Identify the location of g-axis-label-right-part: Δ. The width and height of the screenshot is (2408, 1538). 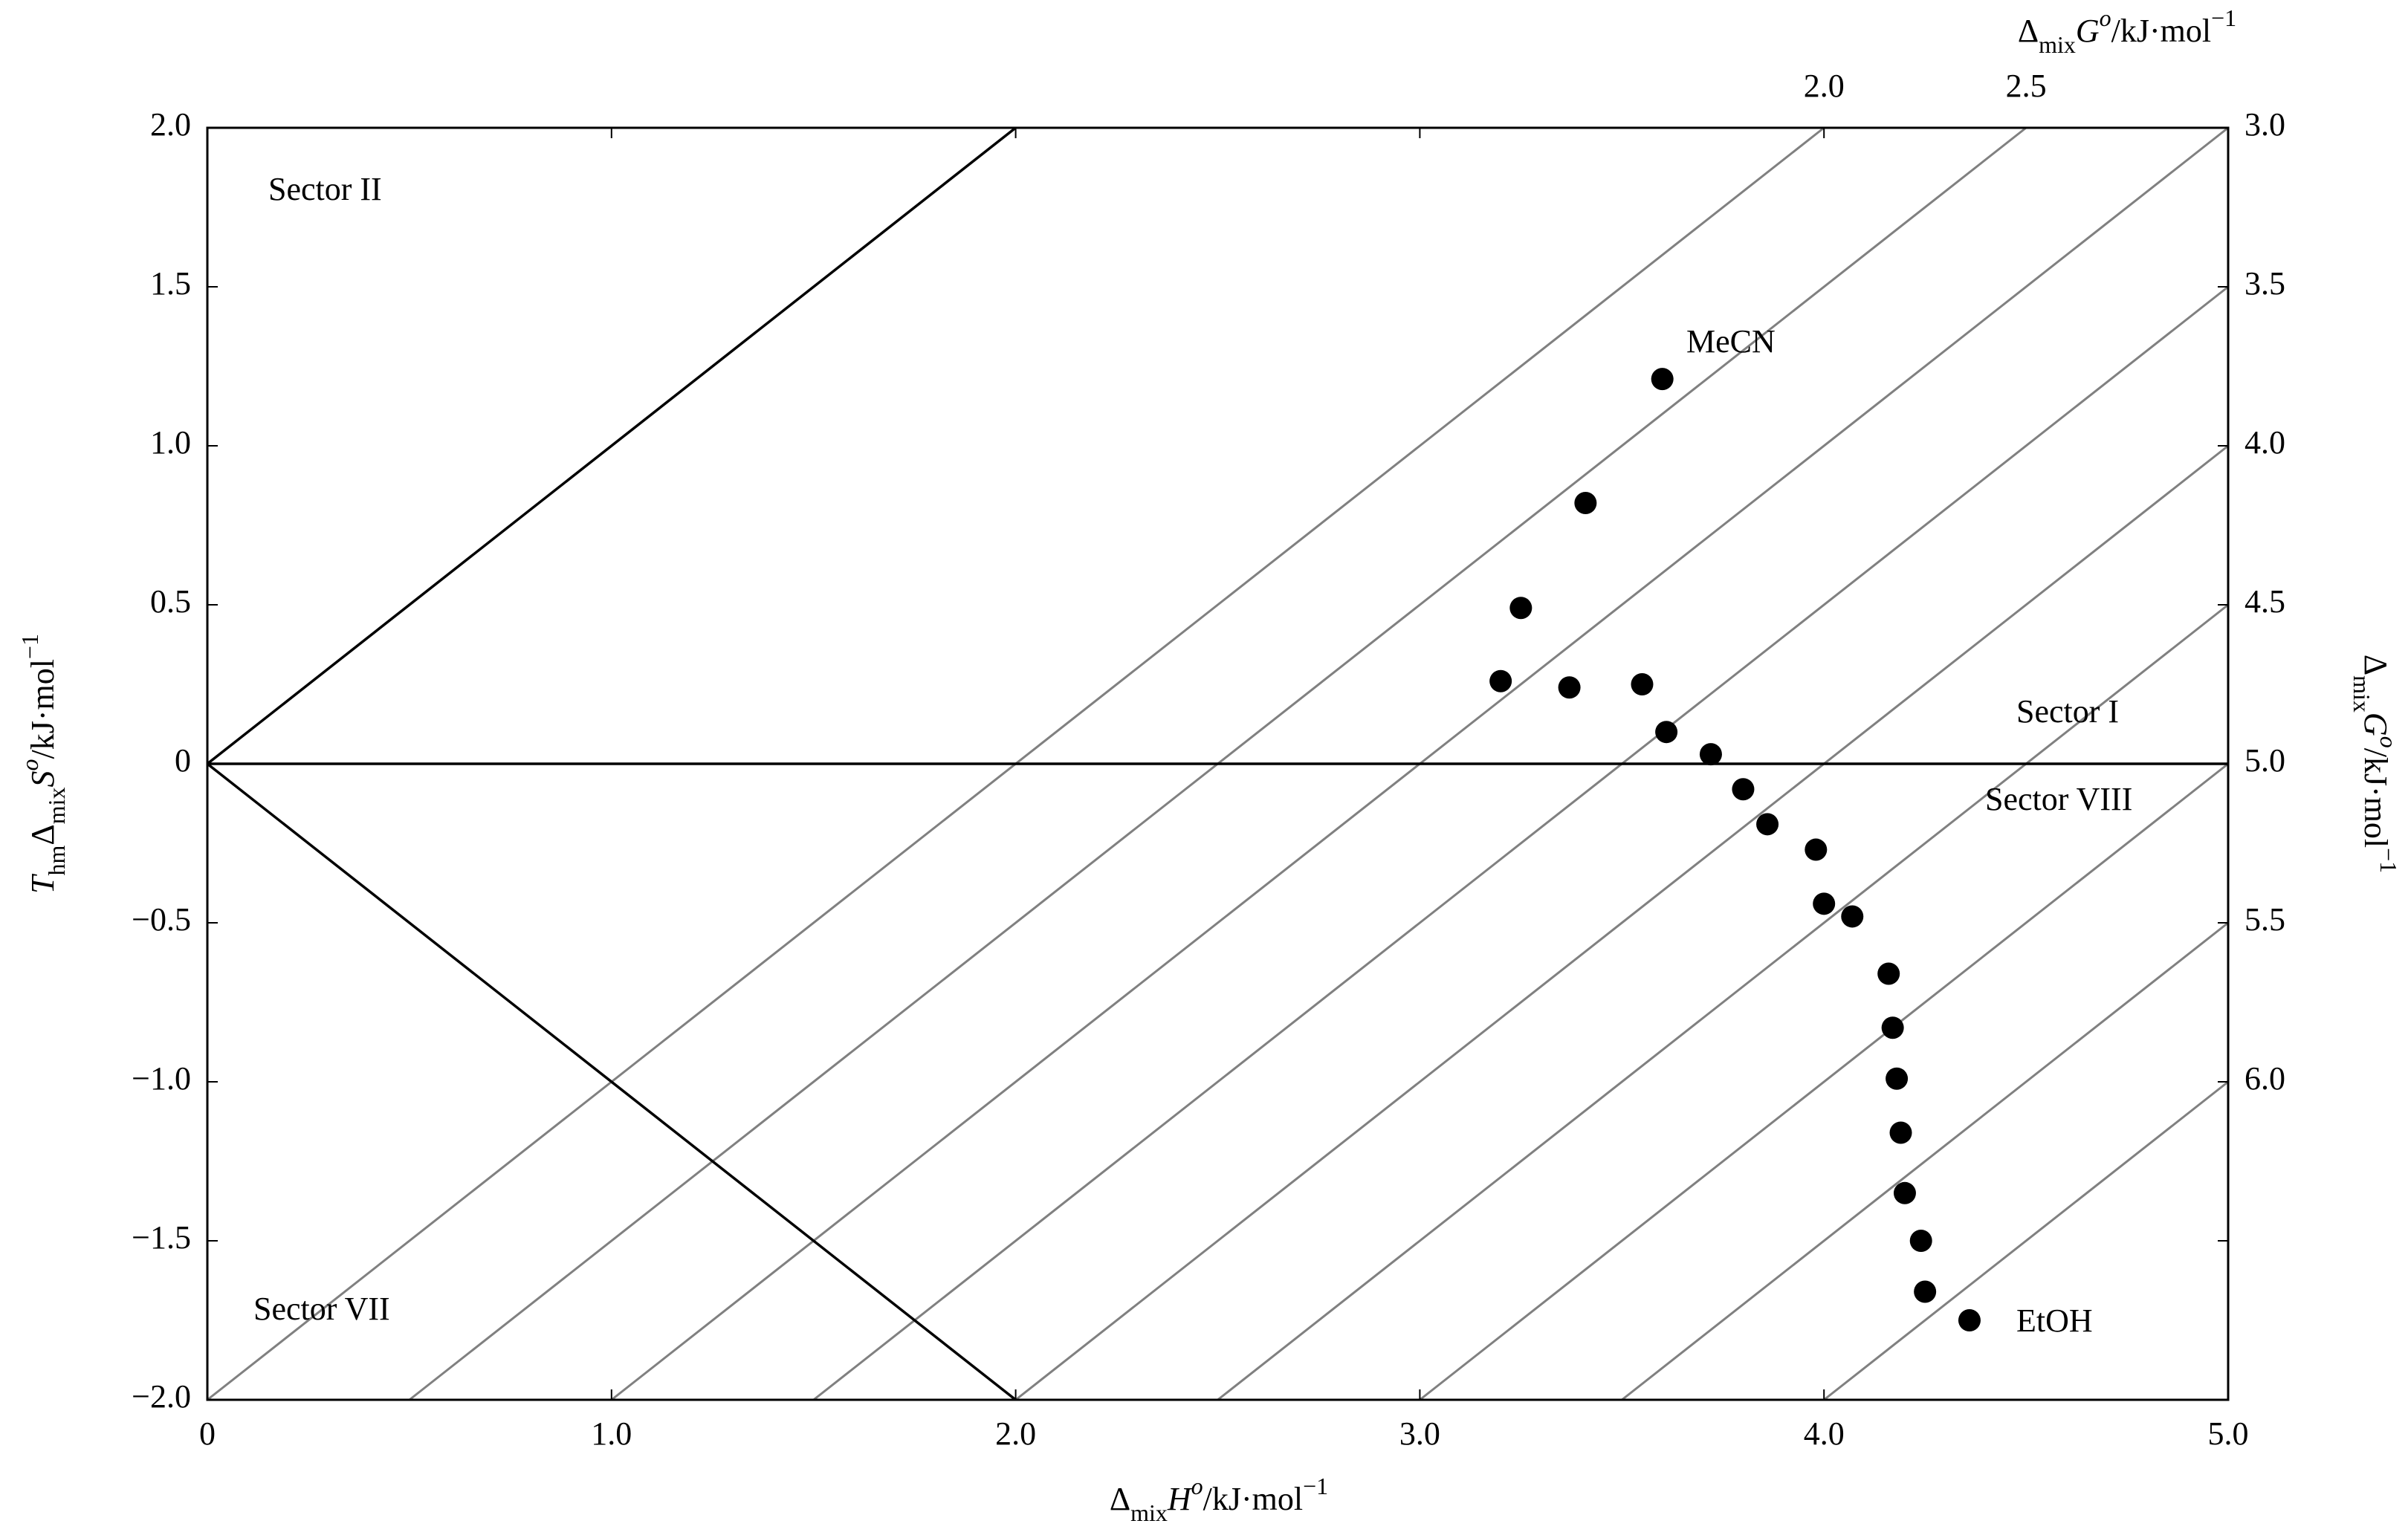
(2376, 665).